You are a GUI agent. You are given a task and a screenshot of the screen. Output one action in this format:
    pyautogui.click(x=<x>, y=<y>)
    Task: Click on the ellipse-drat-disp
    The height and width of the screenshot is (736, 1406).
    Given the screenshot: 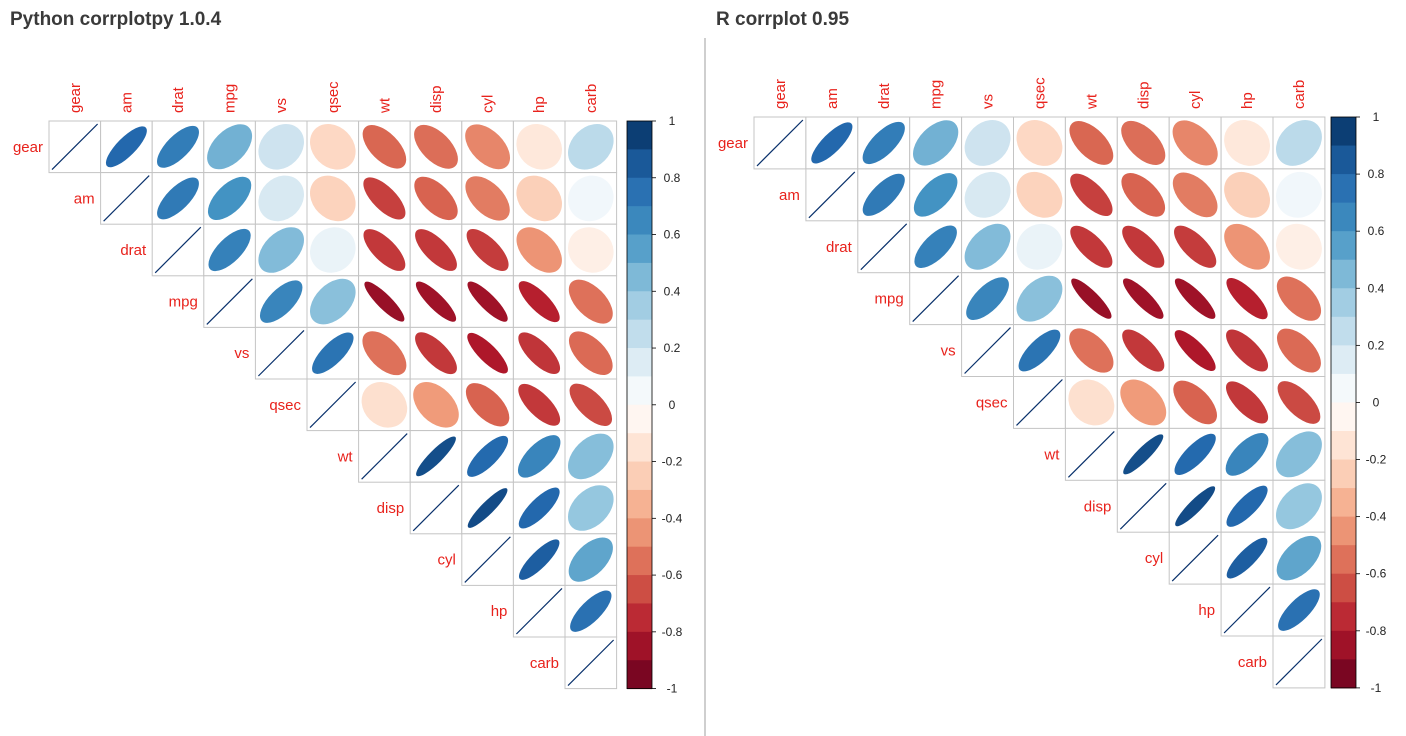 What is the action you would take?
    pyautogui.click(x=436, y=250)
    